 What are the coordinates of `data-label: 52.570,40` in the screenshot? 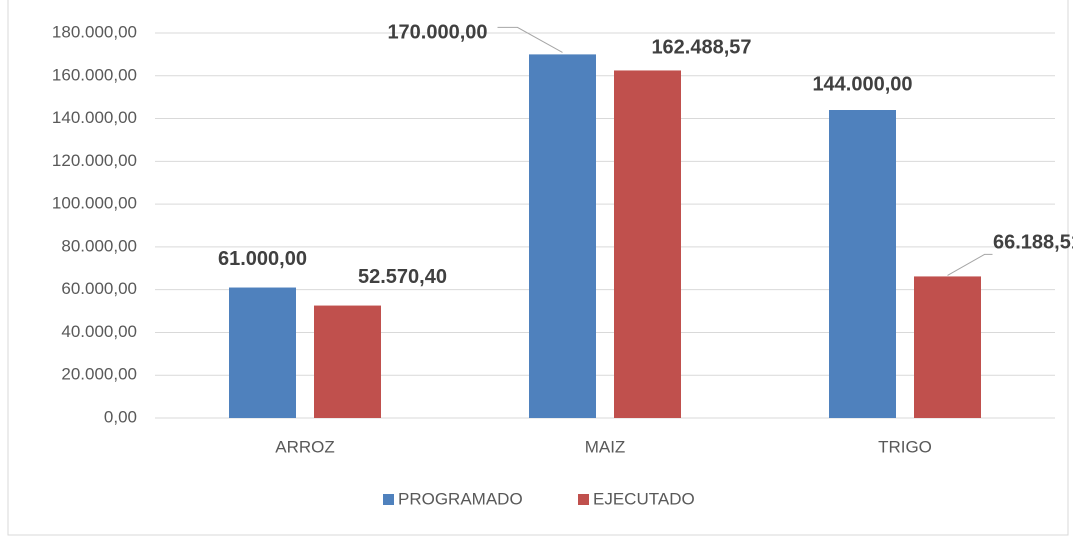 It's located at (402, 277).